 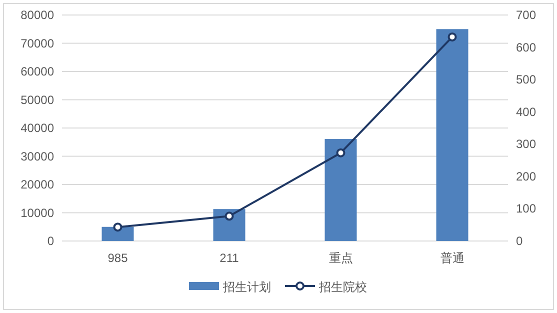 I want to click on y-tick-label: 60000, so click(x=37, y=71).